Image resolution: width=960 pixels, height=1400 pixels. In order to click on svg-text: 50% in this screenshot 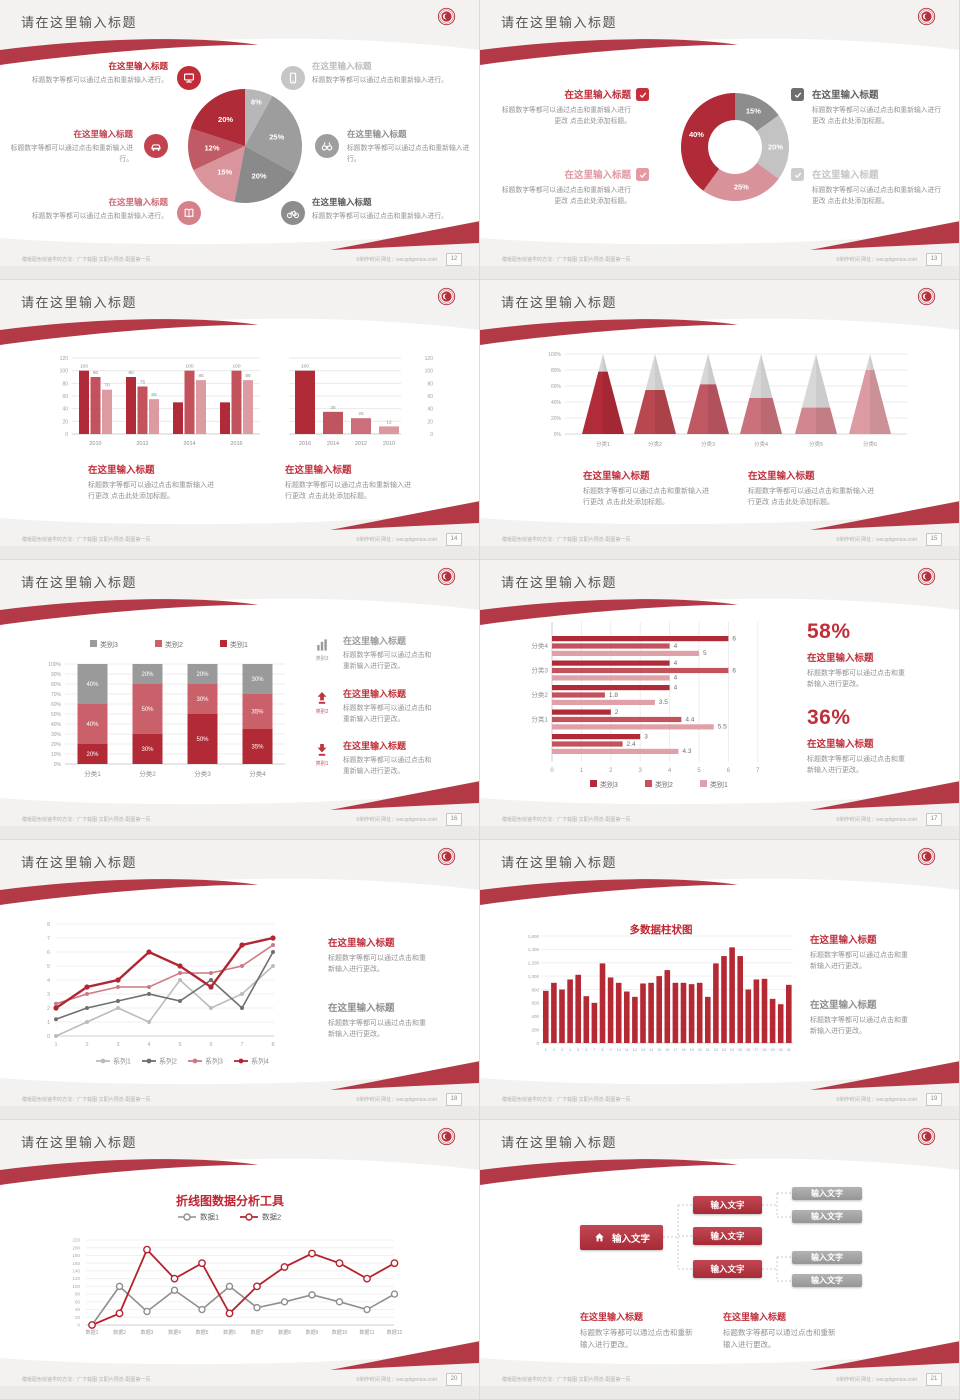, I will do `click(202, 740)`.